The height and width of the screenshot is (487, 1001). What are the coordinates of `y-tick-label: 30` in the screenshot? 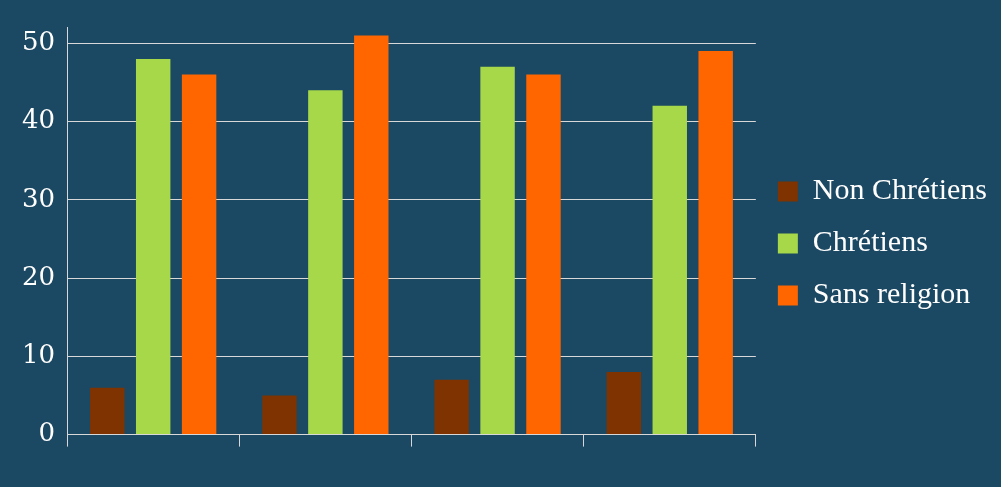 It's located at (38, 197).